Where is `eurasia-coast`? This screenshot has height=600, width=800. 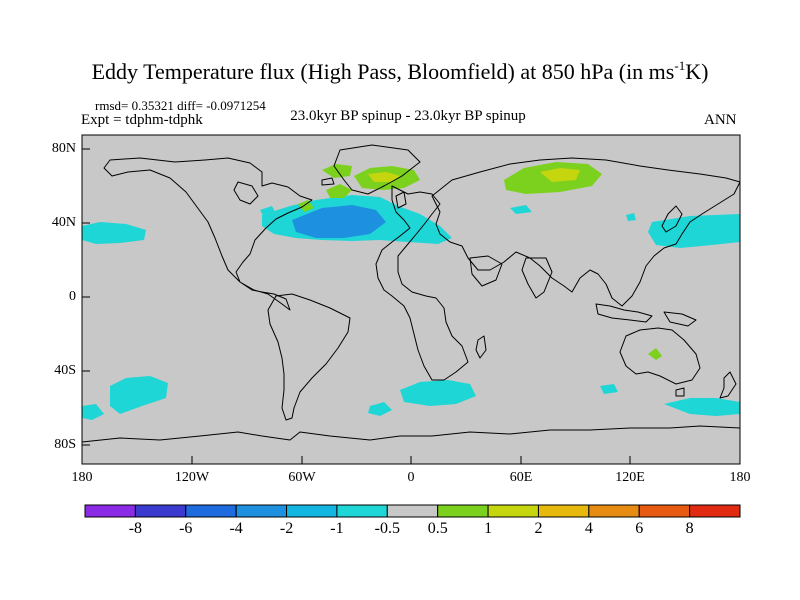
eurasia-coast is located at coordinates (586, 232).